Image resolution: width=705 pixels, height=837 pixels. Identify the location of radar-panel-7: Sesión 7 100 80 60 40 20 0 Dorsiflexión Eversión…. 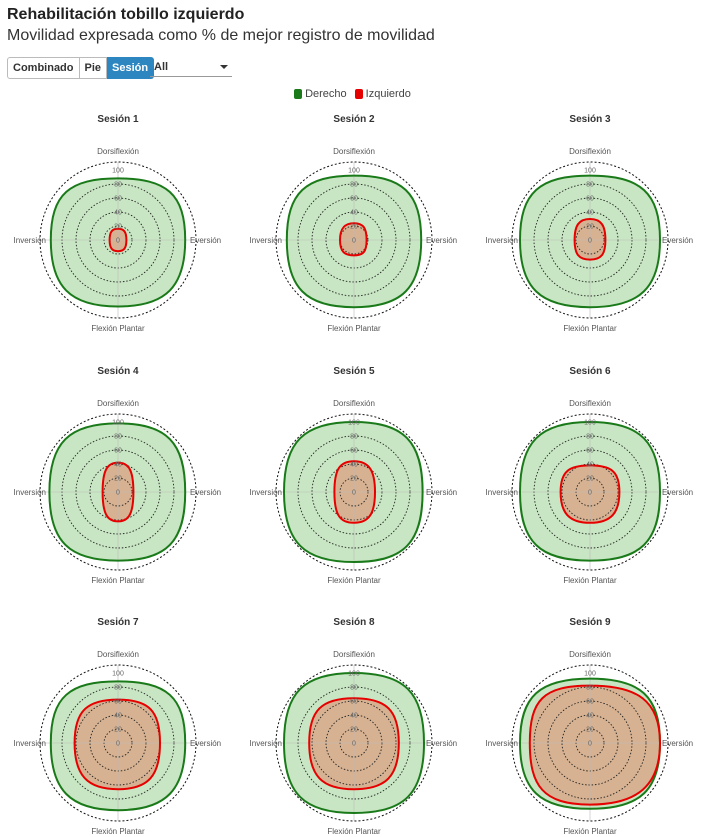
(118, 726).